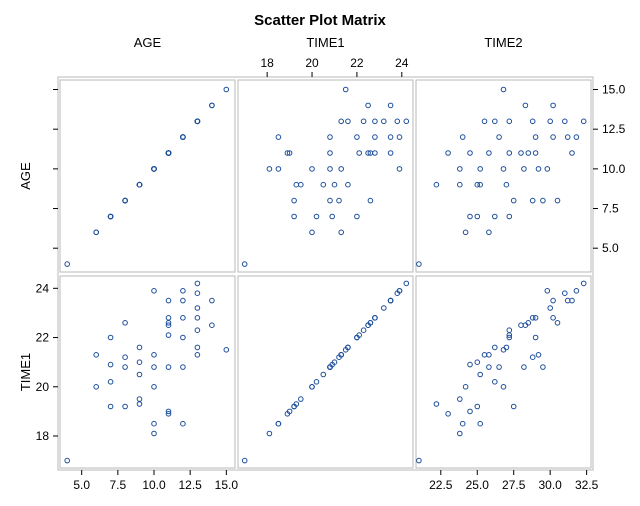 The width and height of the screenshot is (640, 506). I want to click on x-tick-label-age: 12.5, so click(190, 485).